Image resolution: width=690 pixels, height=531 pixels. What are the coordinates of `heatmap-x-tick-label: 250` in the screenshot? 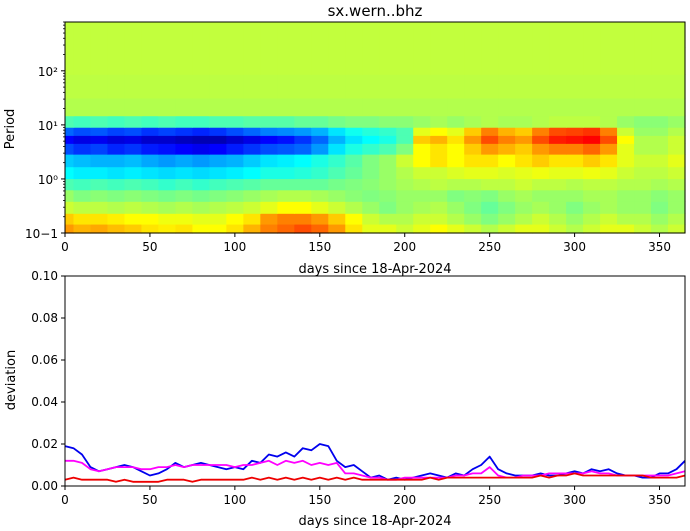 It's located at (489, 247).